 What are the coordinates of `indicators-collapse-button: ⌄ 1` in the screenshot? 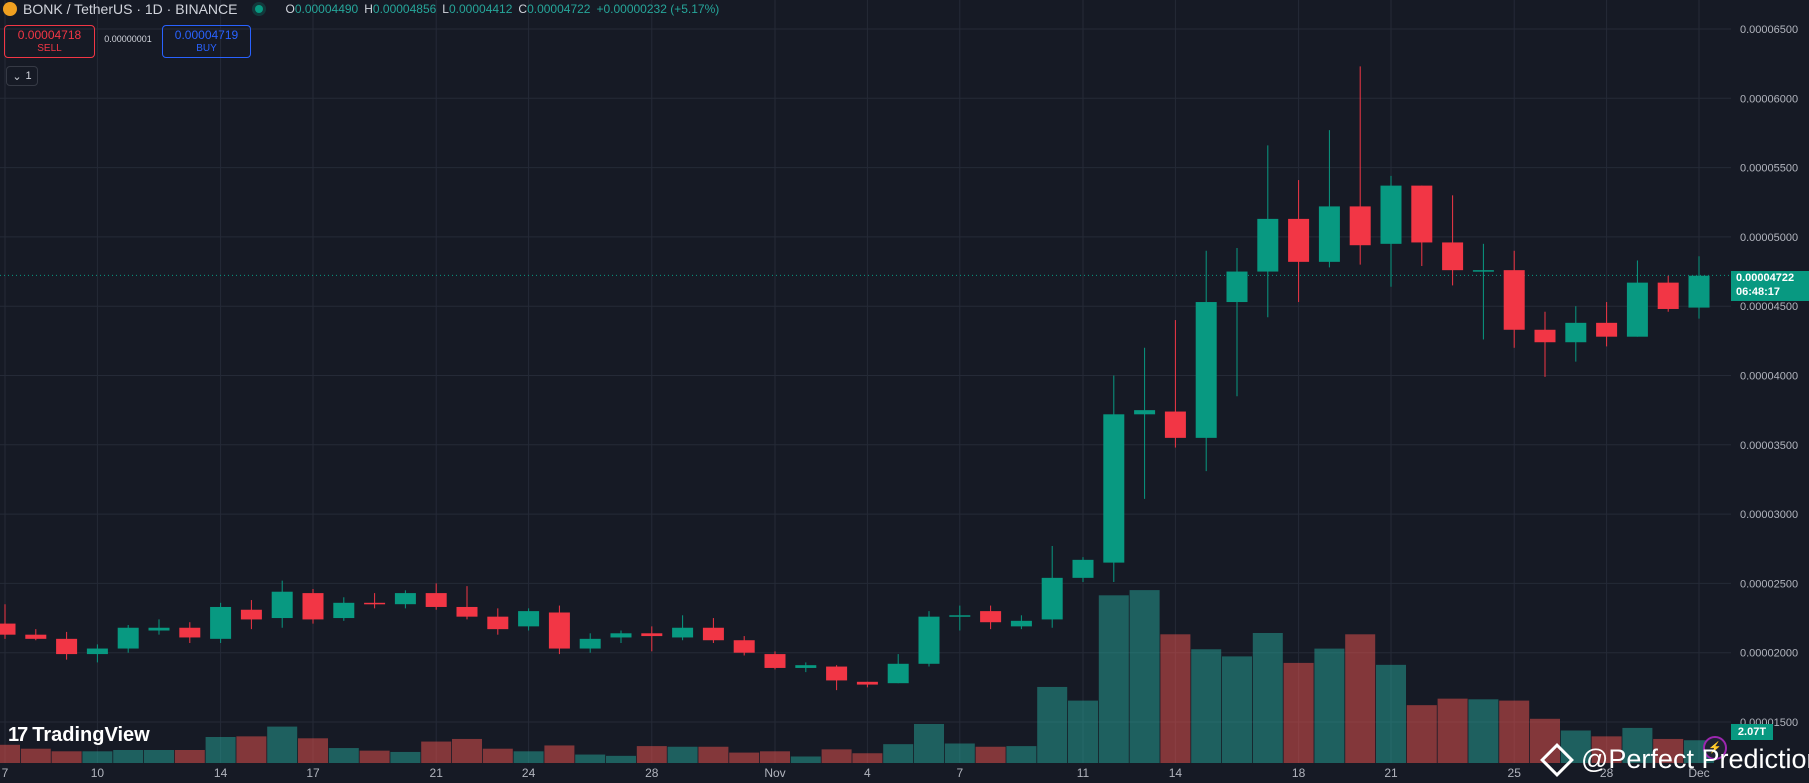 It's located at (22, 76).